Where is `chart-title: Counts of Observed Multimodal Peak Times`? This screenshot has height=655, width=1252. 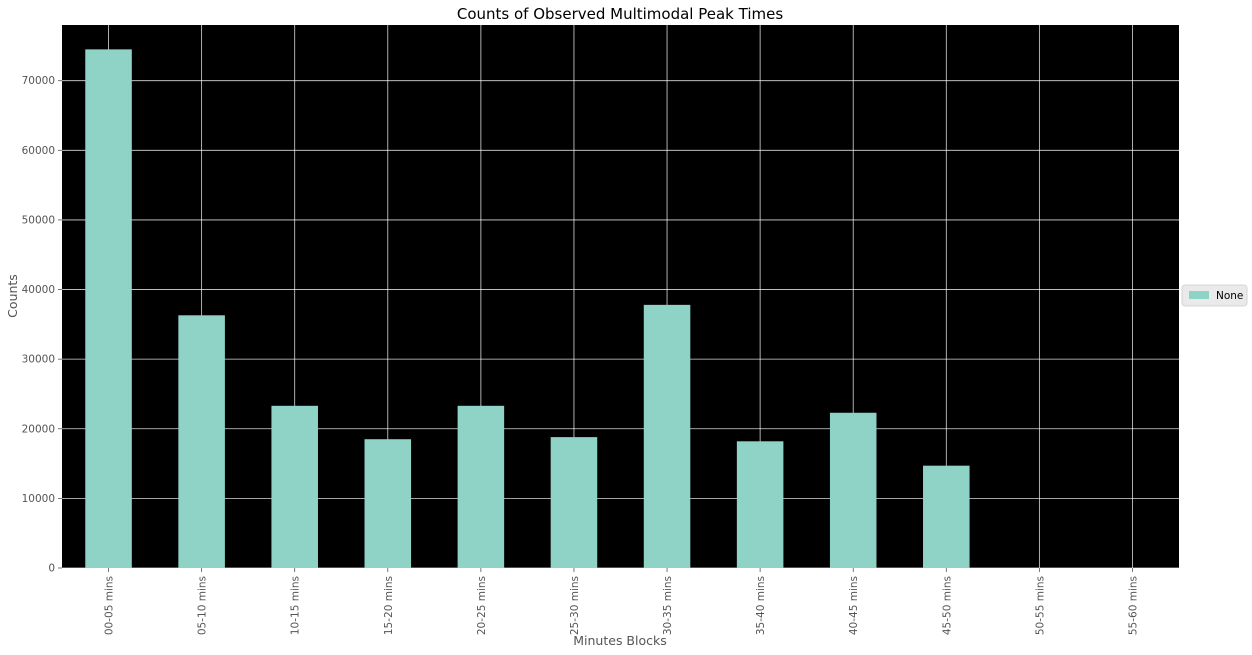
chart-title: Counts of Observed Multimodal Peak Times is located at coordinates (620, 14).